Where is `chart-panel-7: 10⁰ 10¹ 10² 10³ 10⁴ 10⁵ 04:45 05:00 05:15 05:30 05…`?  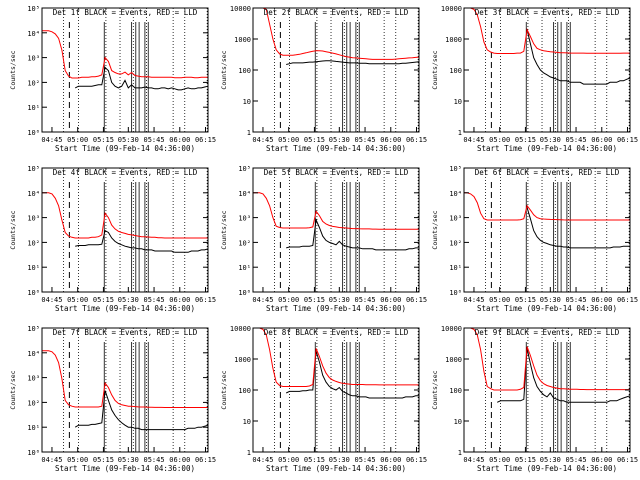 chart-panel-7: 10⁰ 10¹ 10² 10³ 10⁴ 10⁵ 04:45 05:00 05:15 05:30 05… is located at coordinates (112, 399).